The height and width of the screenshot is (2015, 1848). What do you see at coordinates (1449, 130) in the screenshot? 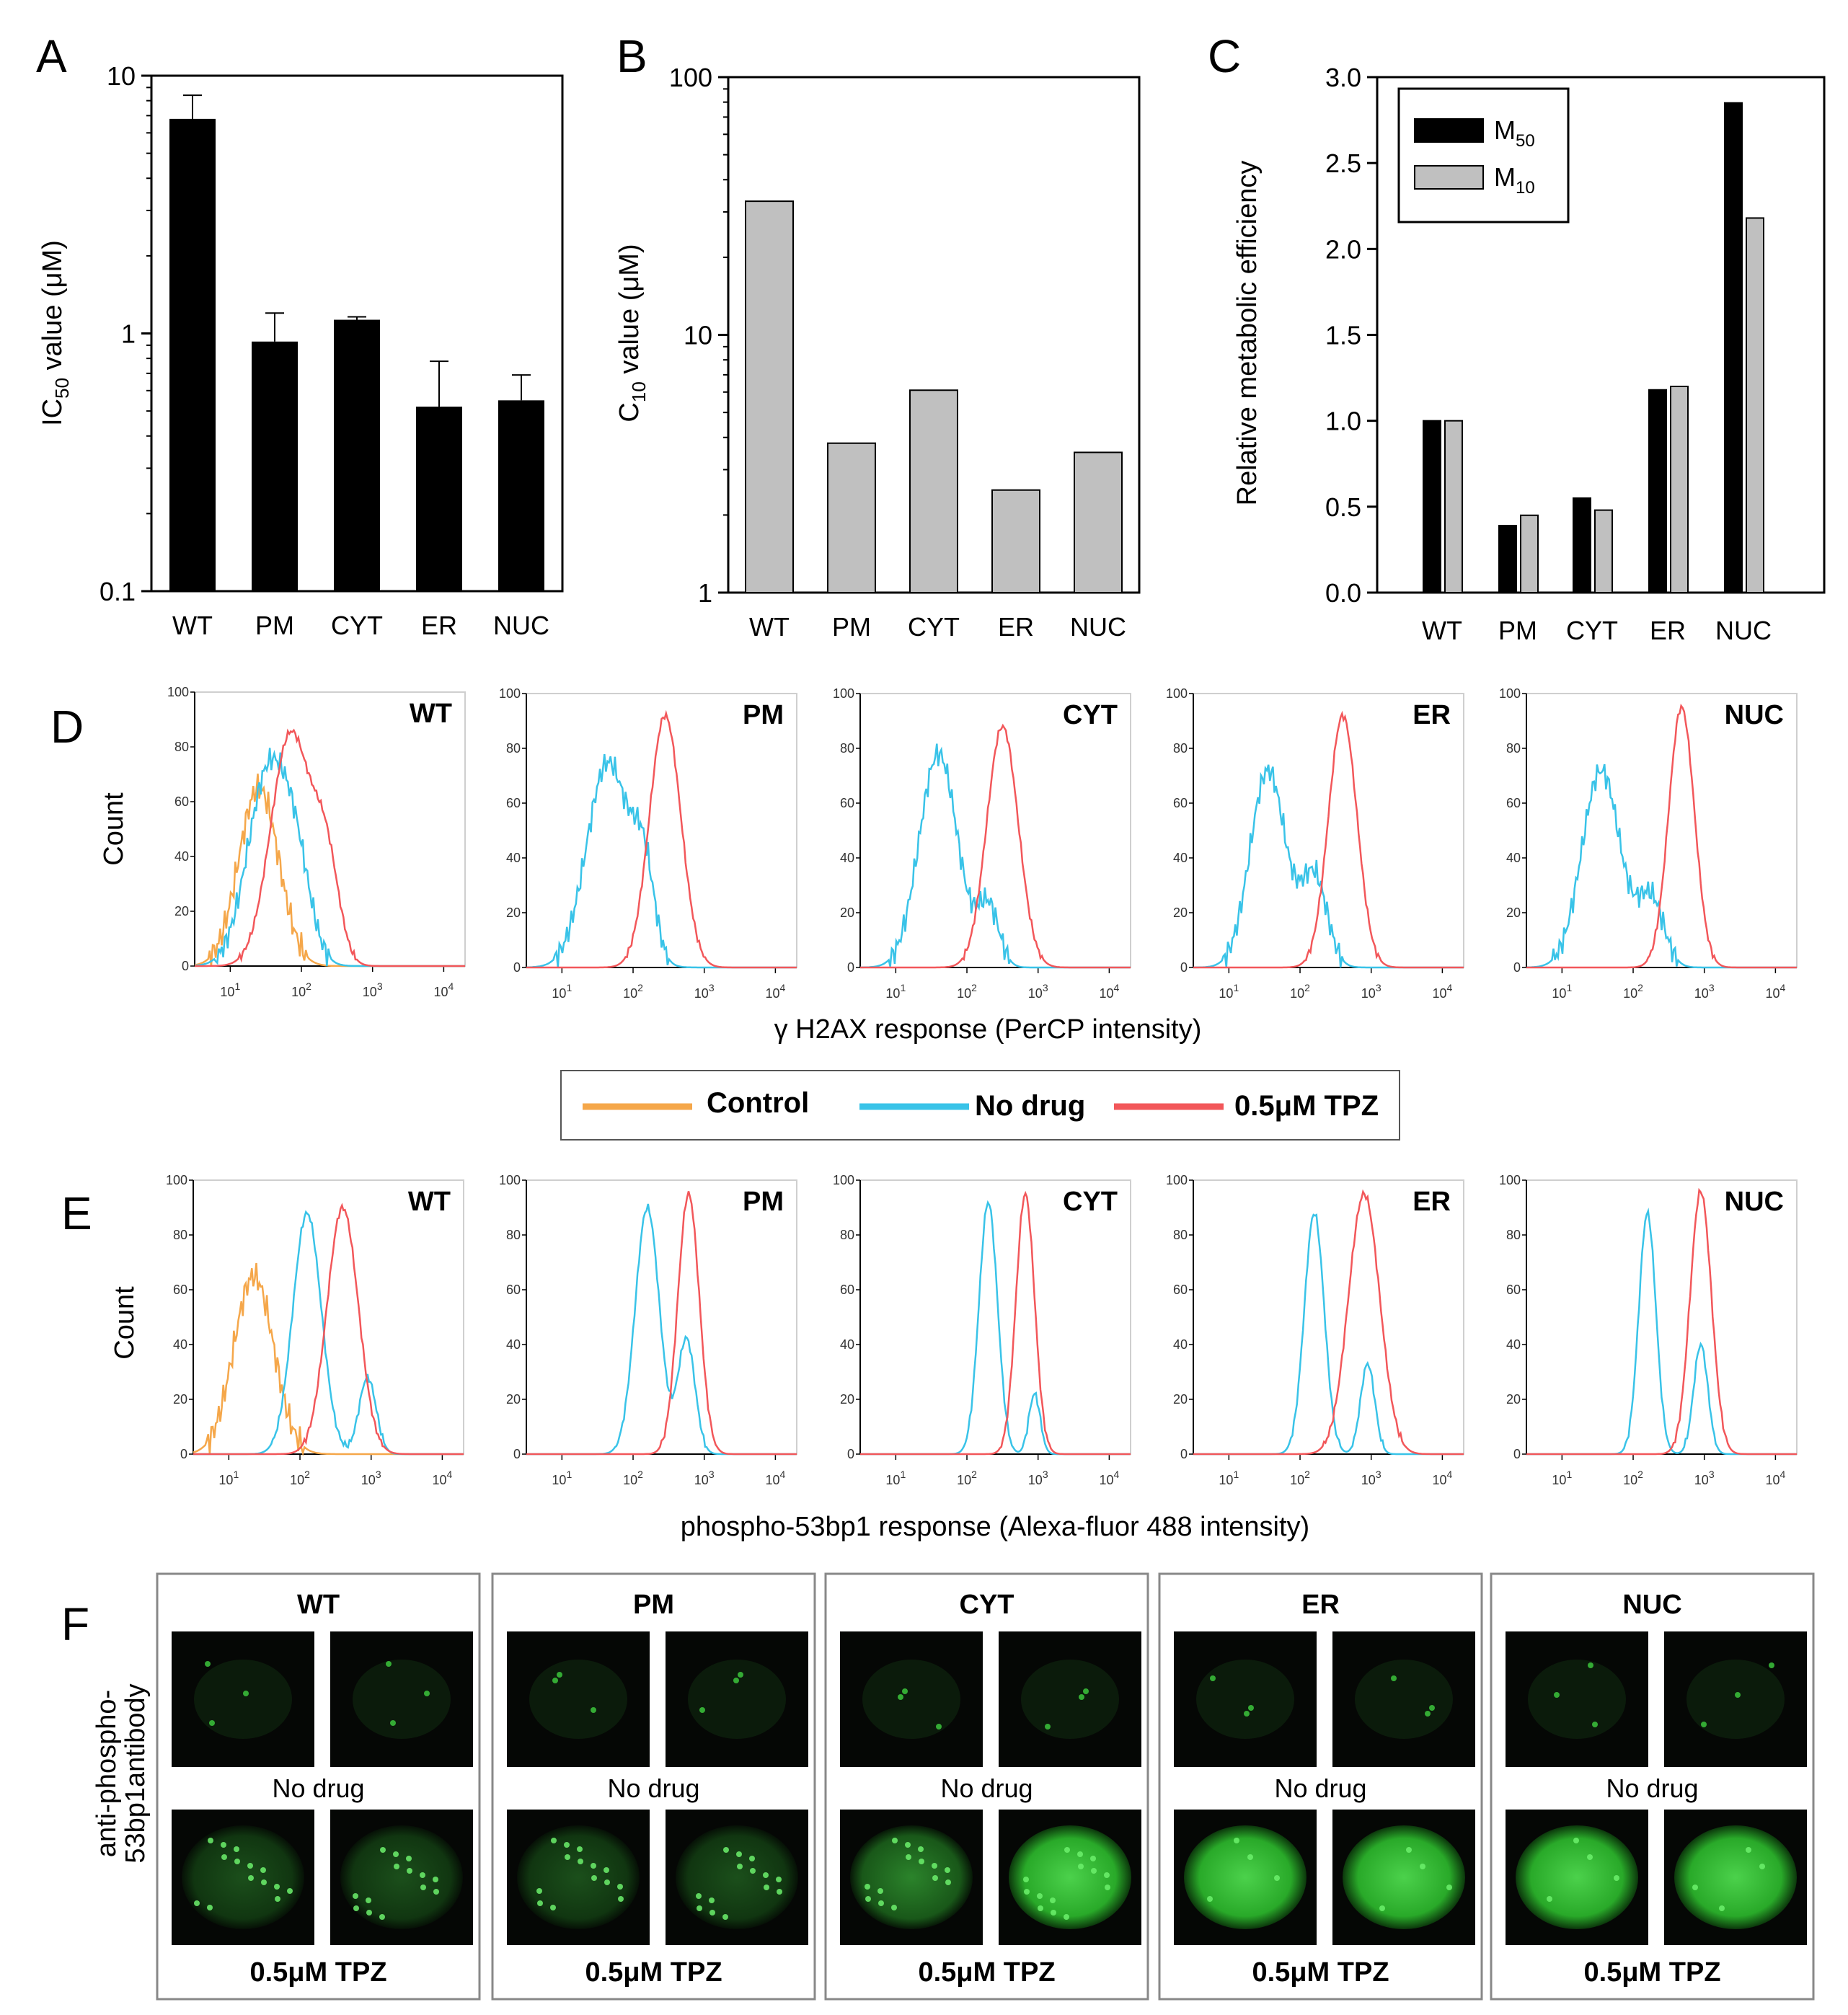
I see `legend-swatch-m50` at bounding box center [1449, 130].